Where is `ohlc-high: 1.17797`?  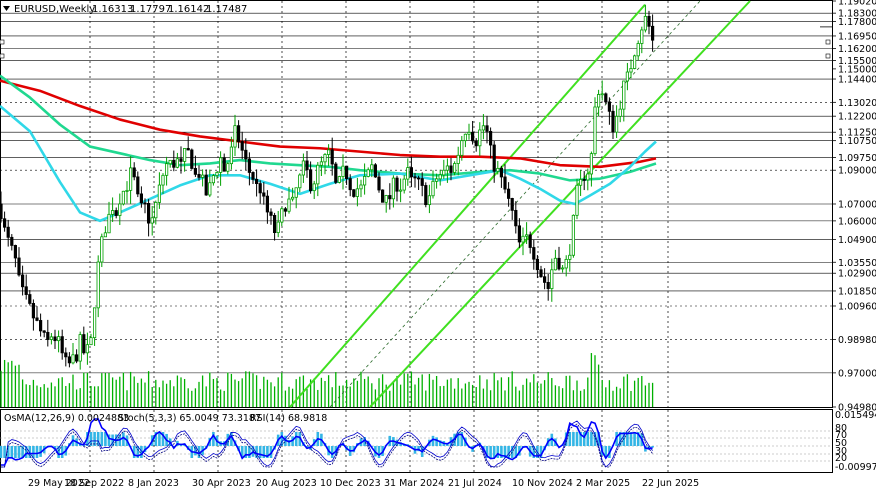
ohlc-high: 1.17797 is located at coordinates (150, 9).